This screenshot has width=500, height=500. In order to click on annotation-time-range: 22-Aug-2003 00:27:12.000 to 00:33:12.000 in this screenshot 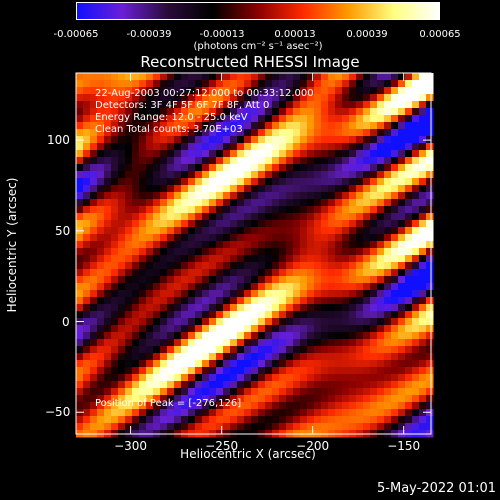, I will do `click(204, 93)`.